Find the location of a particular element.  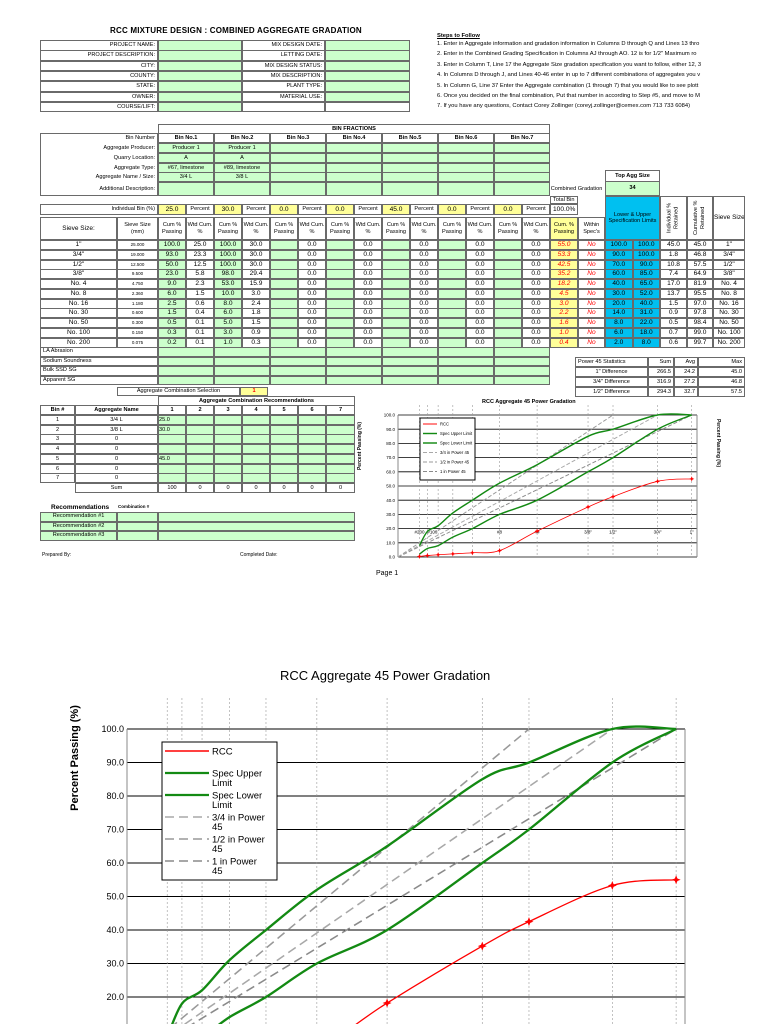

spec-upper-limit: 40.0 is located at coordinates (646, 303).